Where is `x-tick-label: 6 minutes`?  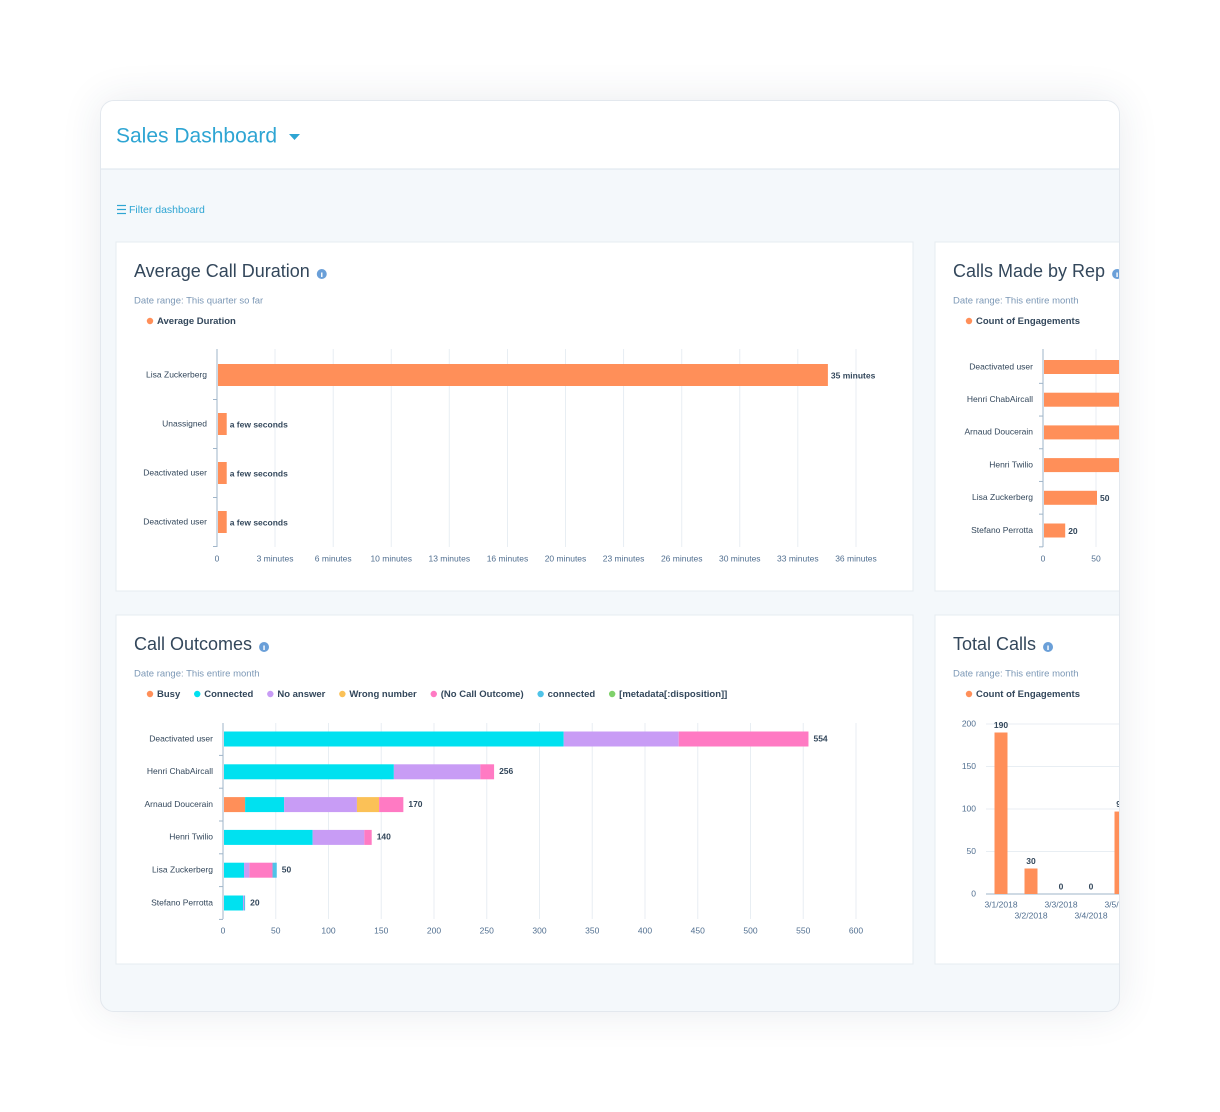
x-tick-label: 6 minutes is located at coordinates (333, 558).